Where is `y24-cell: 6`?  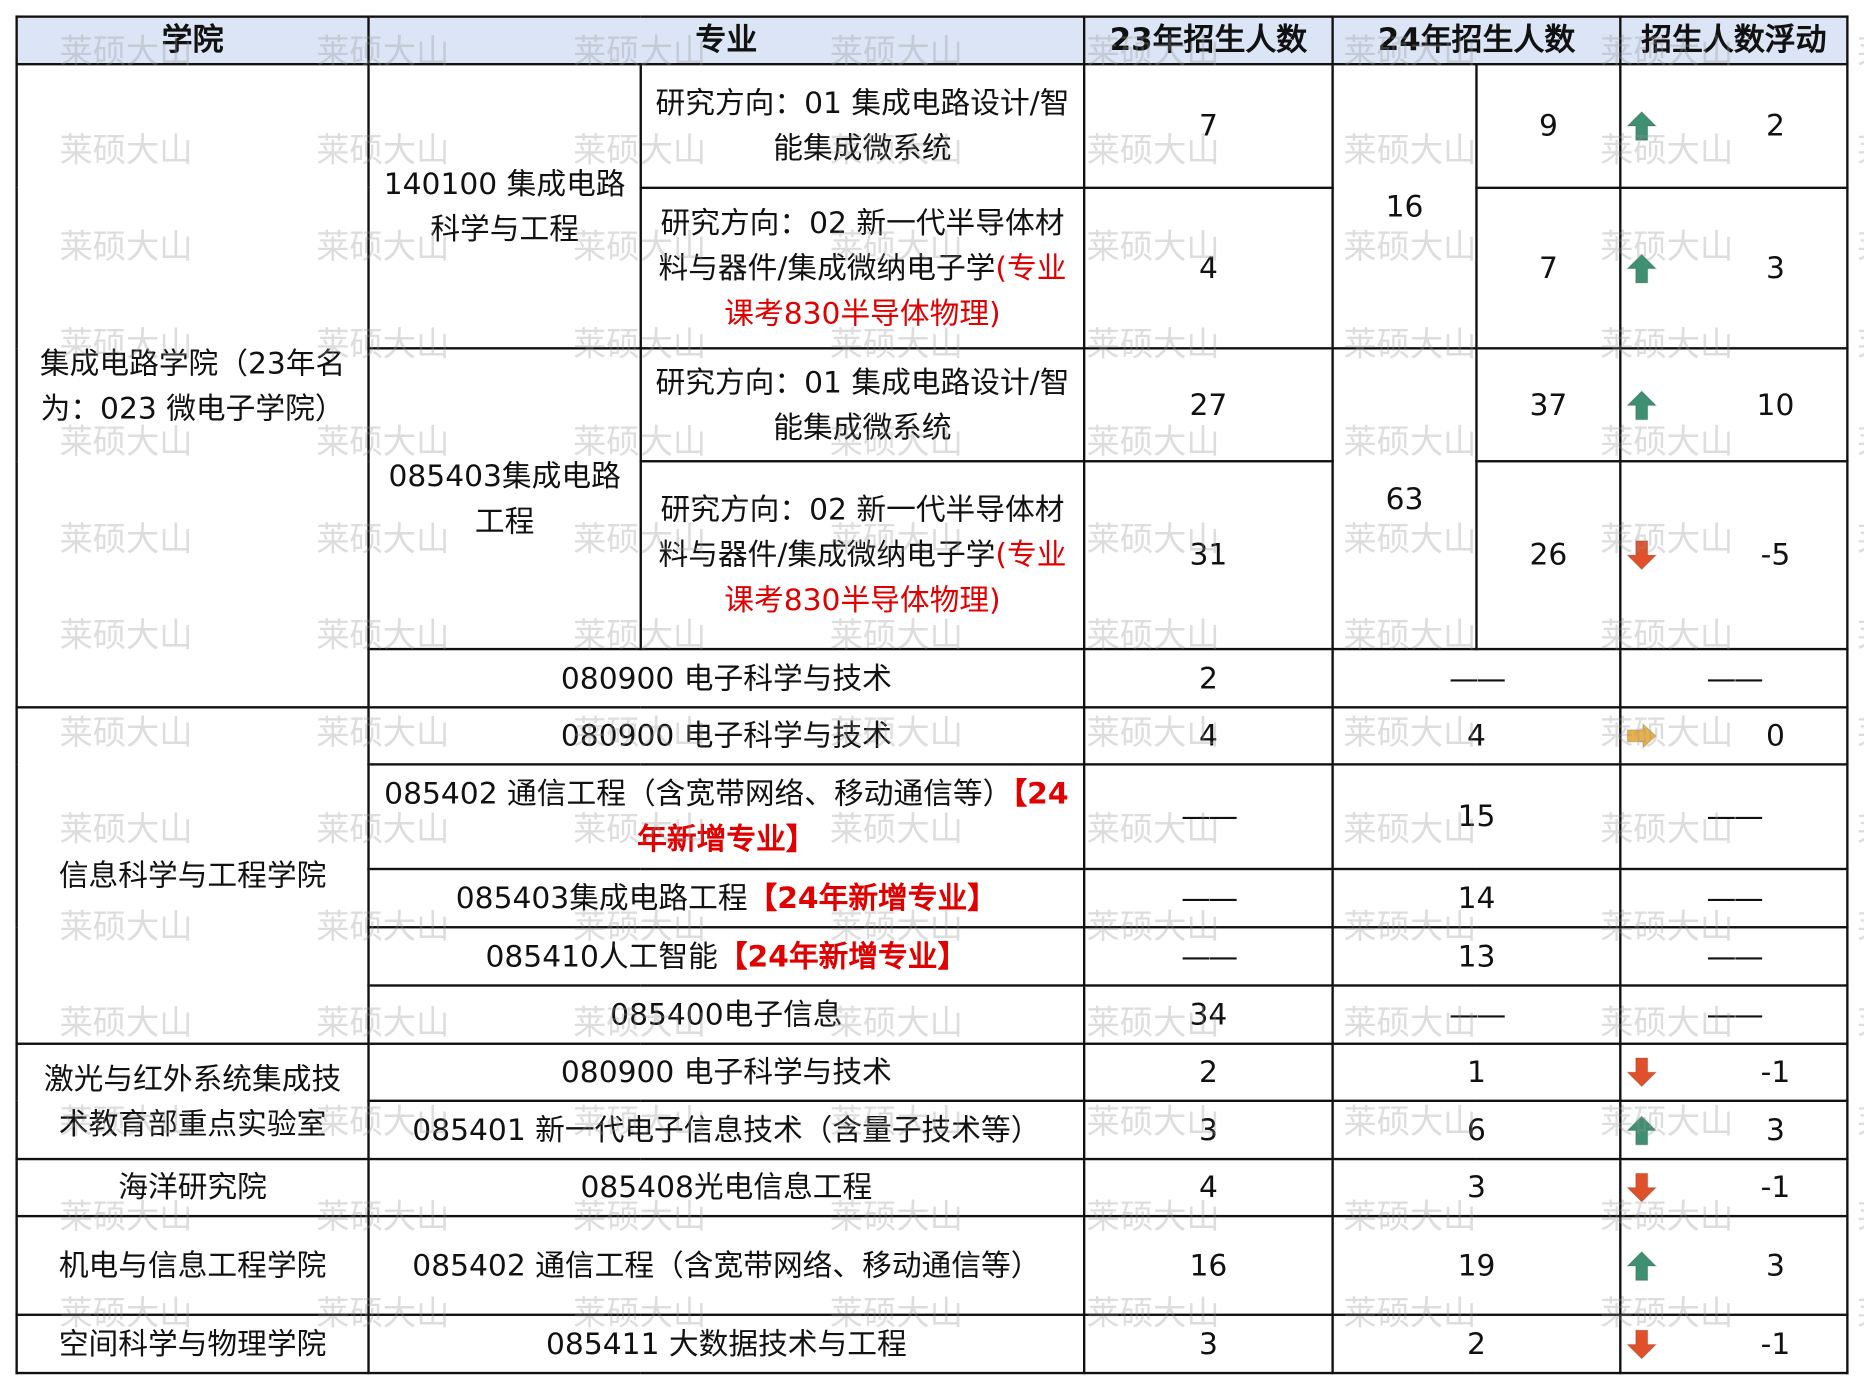
y24-cell: 6 is located at coordinates (1476, 1130).